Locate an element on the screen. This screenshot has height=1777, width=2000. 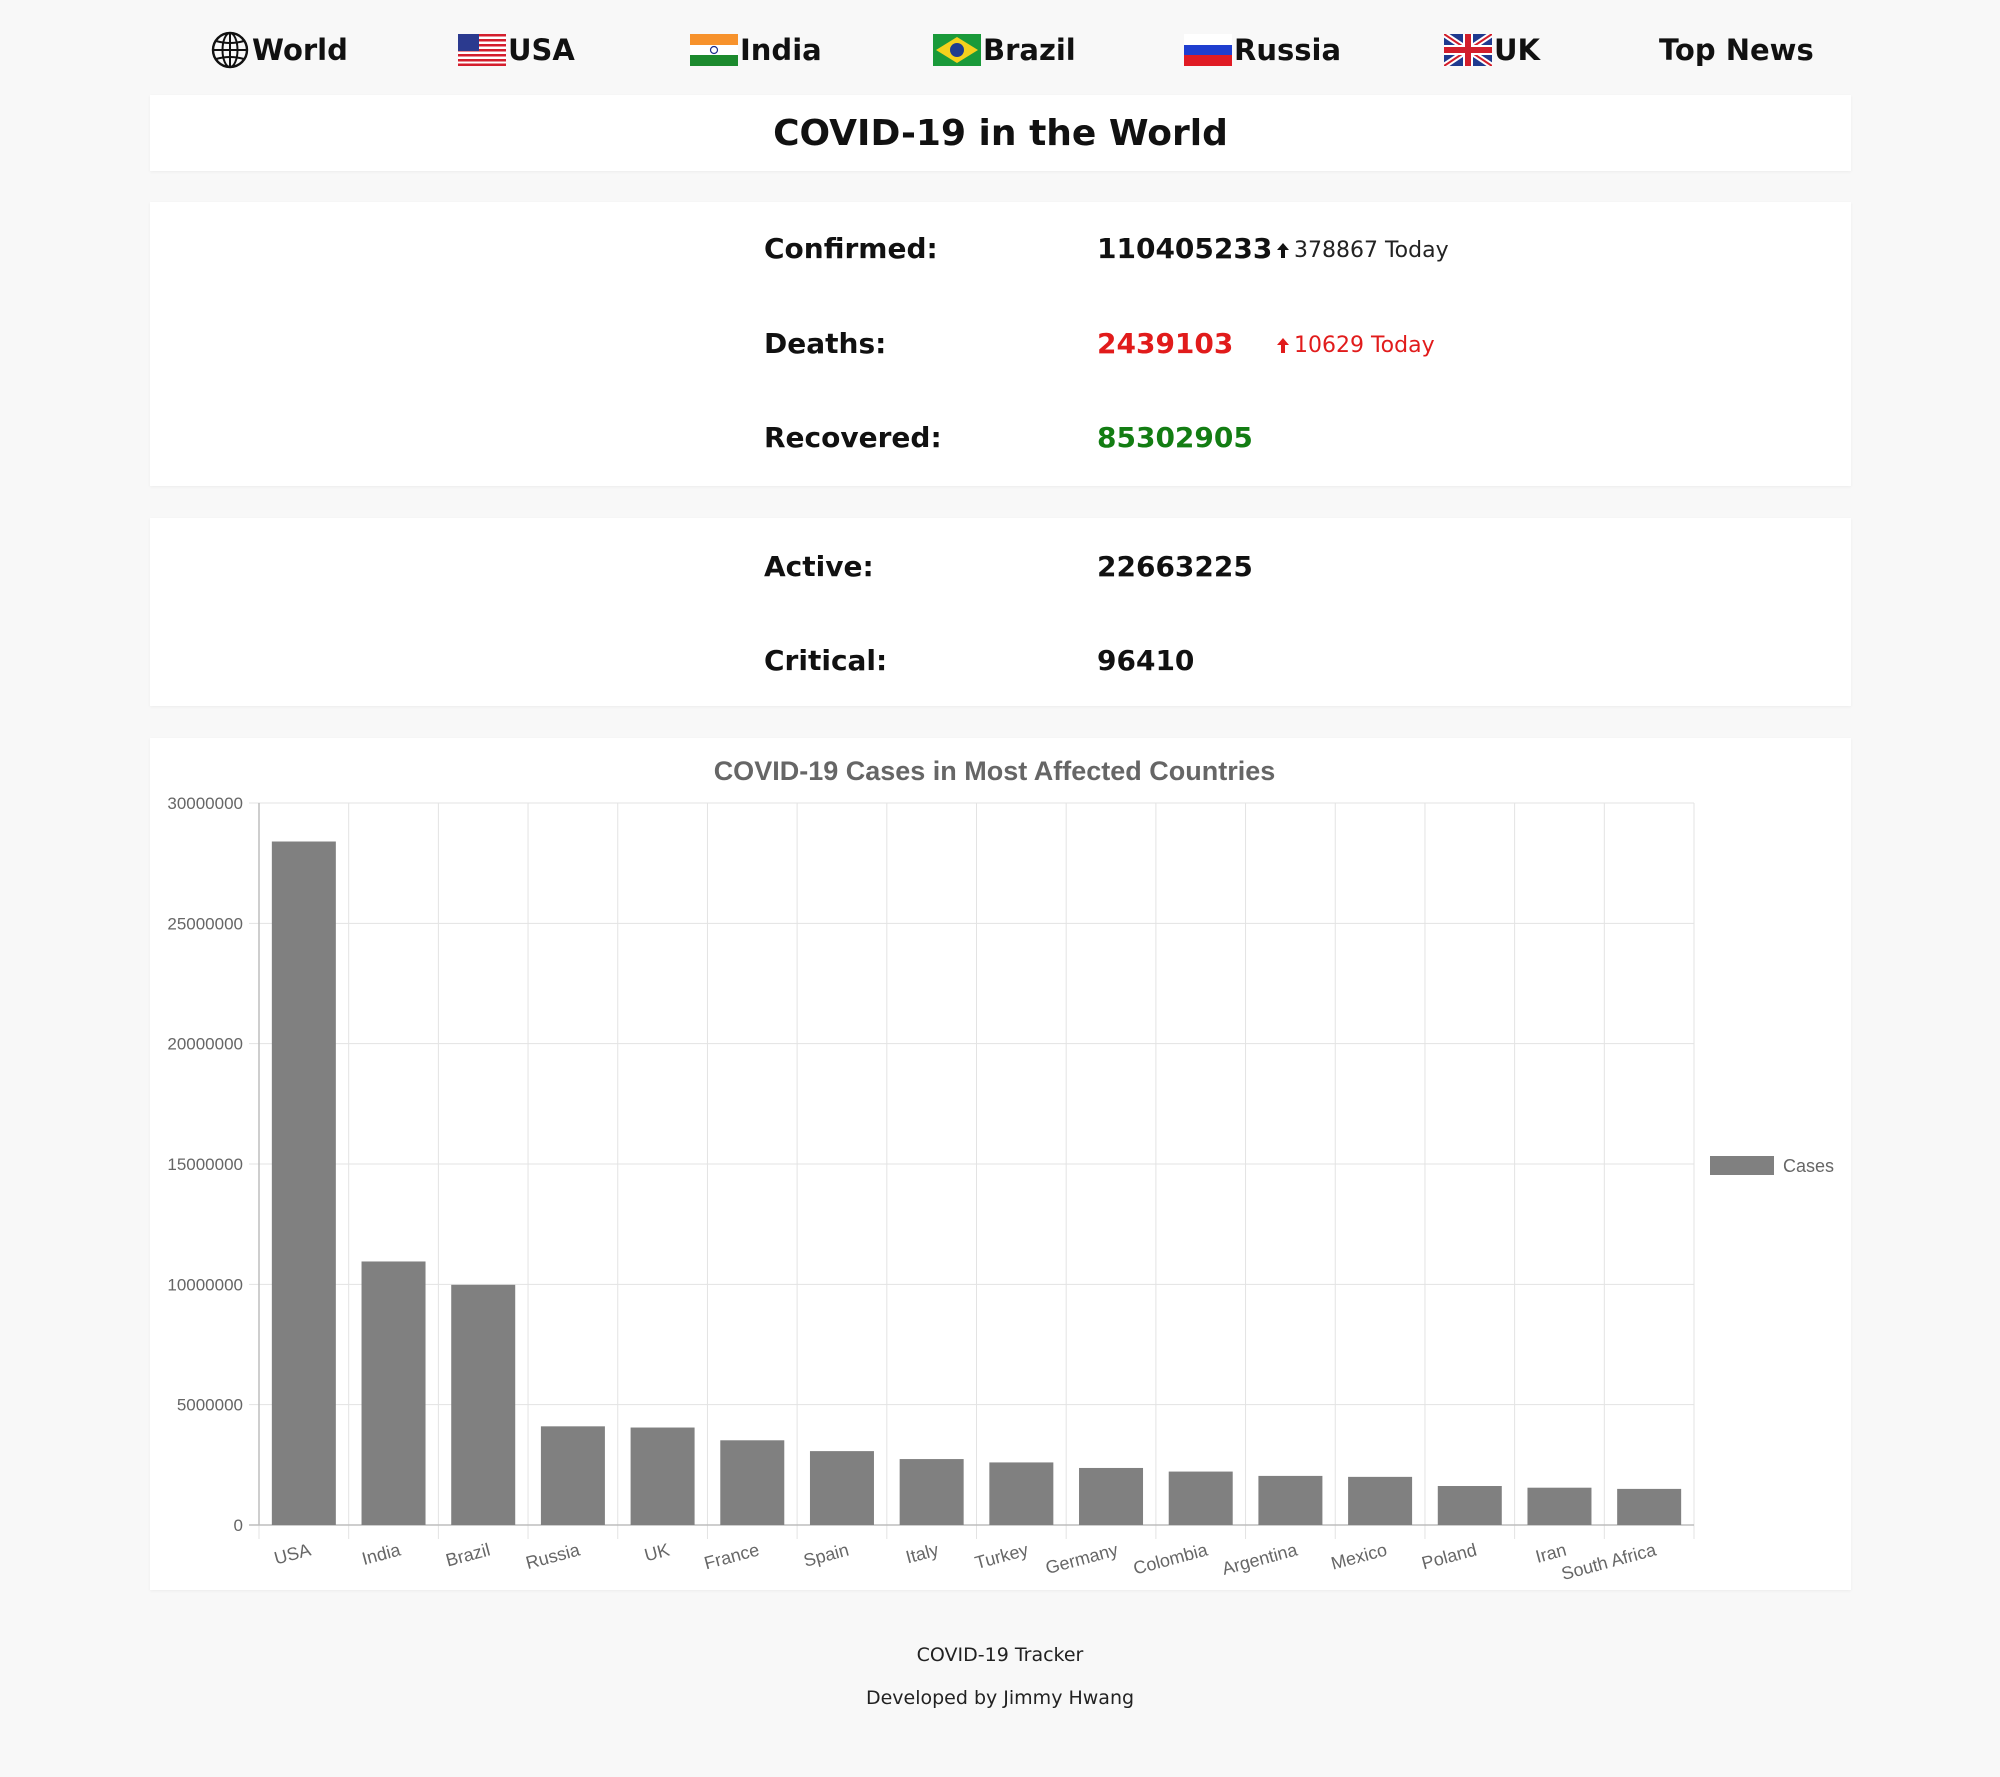
x-tick-label: Argentina is located at coordinates (1260, 1559).